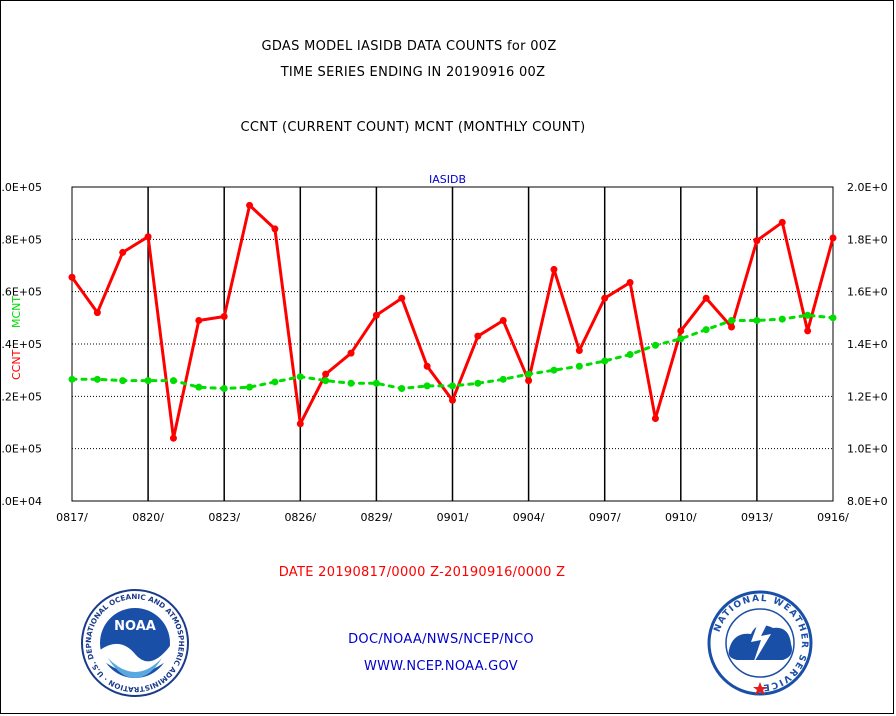 The width and height of the screenshot is (896, 716). Describe the element at coordinates (21, 344) in the screenshot. I see `left-ytick-label: .4E+05` at that location.